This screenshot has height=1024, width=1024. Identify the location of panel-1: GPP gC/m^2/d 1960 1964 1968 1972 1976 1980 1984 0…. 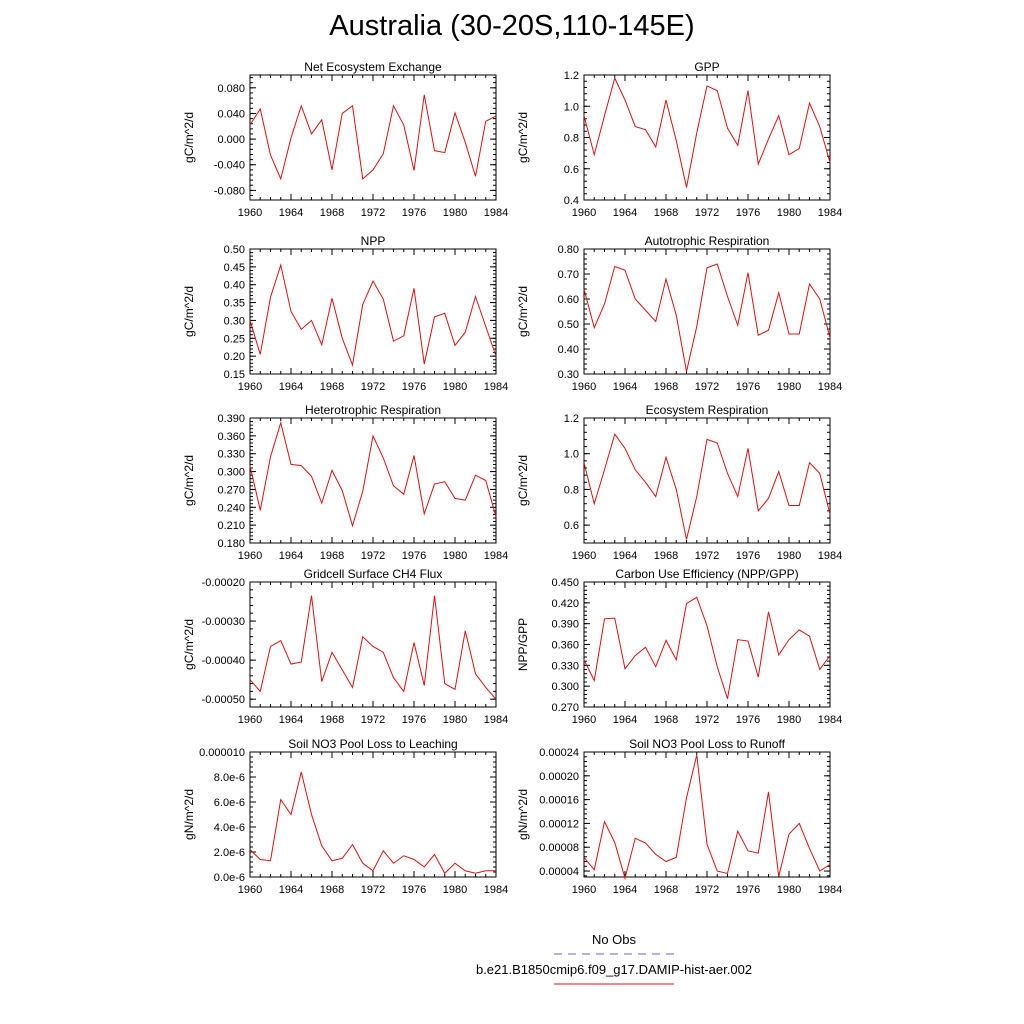
(679, 139).